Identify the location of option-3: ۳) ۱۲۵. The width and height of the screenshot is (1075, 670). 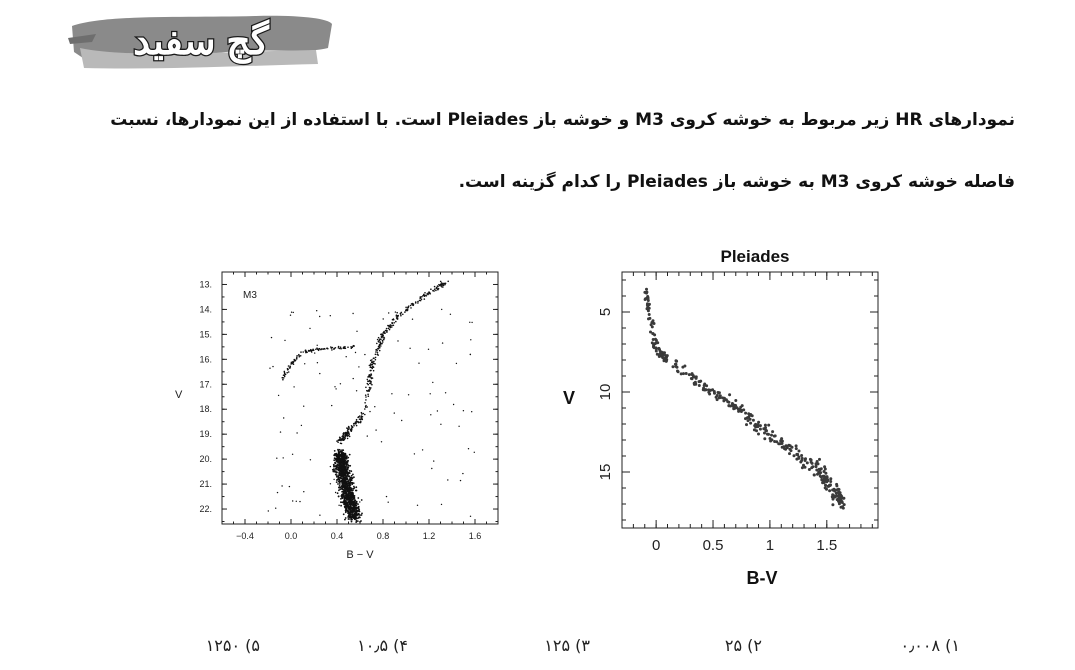
(567, 645).